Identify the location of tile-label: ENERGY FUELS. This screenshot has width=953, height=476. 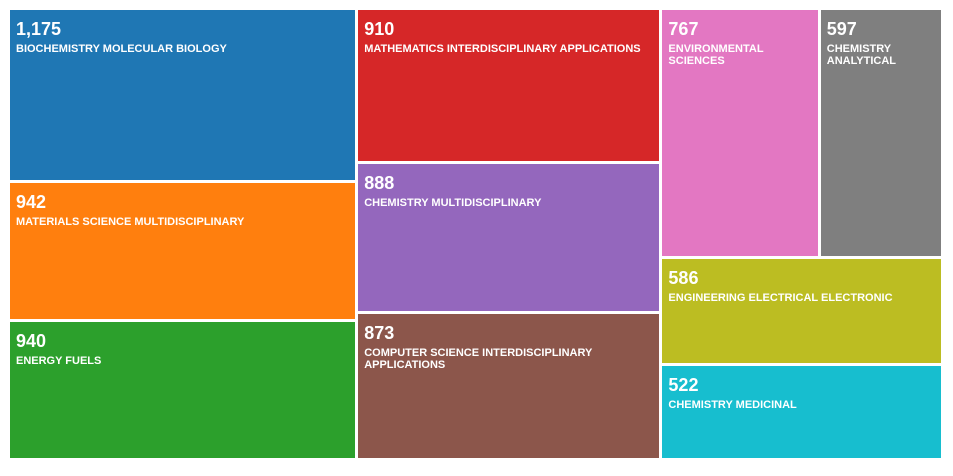
(59, 361).